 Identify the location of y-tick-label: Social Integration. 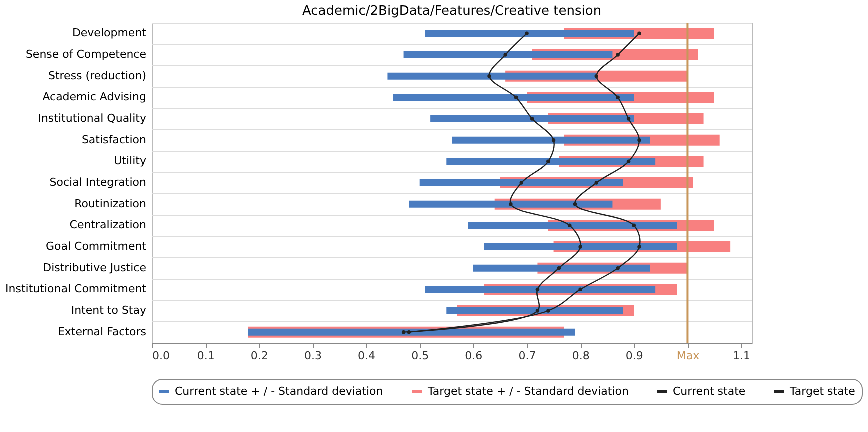
(98, 182).